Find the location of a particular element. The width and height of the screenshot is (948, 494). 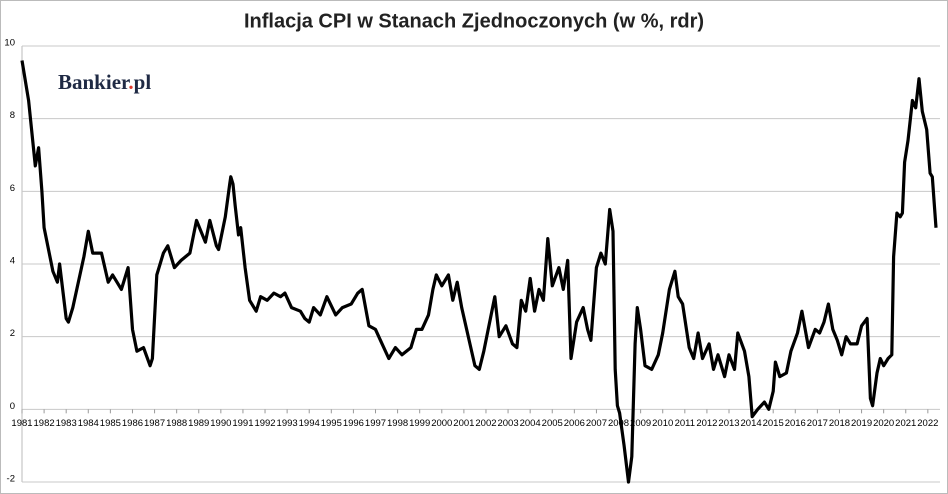

x-tick-label: 2022 is located at coordinates (927, 423).